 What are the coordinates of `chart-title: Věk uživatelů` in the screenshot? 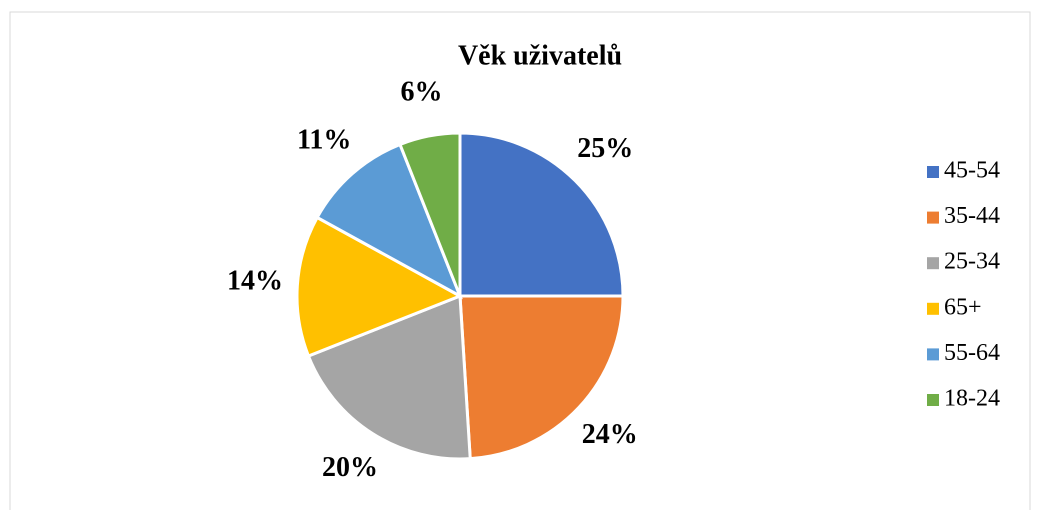 It's located at (540, 55).